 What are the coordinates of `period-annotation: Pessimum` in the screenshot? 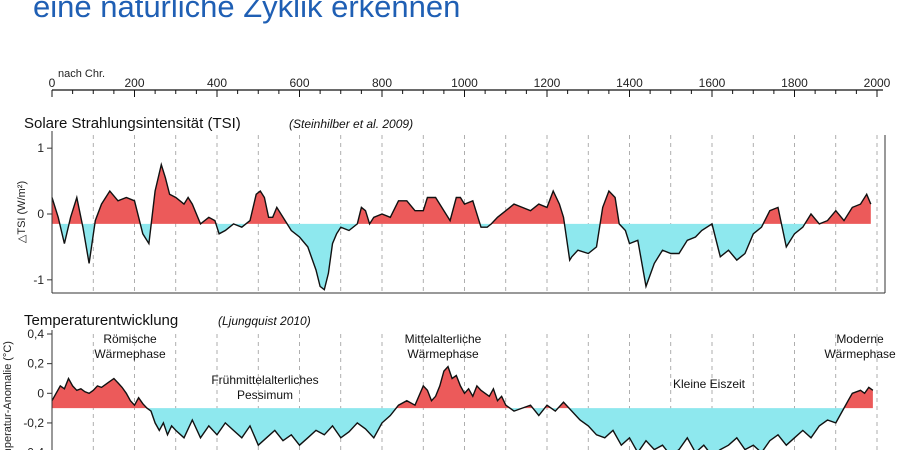 It's located at (265, 395).